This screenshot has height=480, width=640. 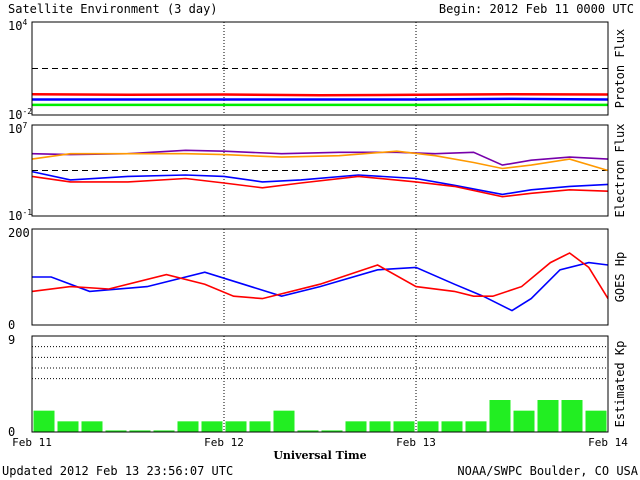 I want to click on proton-y-tick: 104, so click(x=17, y=25).